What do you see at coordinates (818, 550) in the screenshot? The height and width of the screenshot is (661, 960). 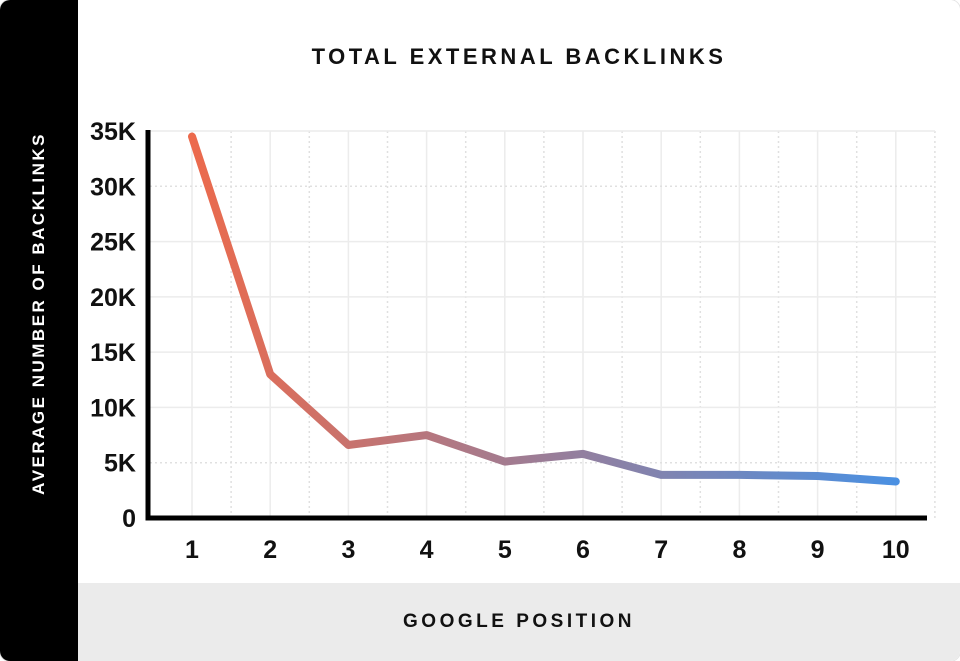 I see `x-tick-label: 9` at bounding box center [818, 550].